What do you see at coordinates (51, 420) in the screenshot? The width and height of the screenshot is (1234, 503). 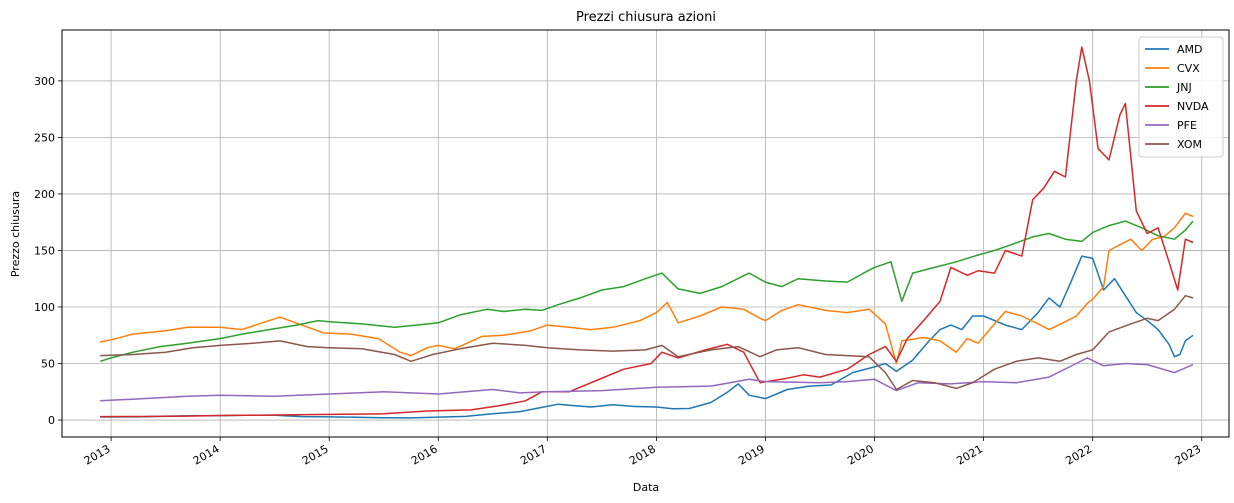 I see `y-tick-label: 0` at bounding box center [51, 420].